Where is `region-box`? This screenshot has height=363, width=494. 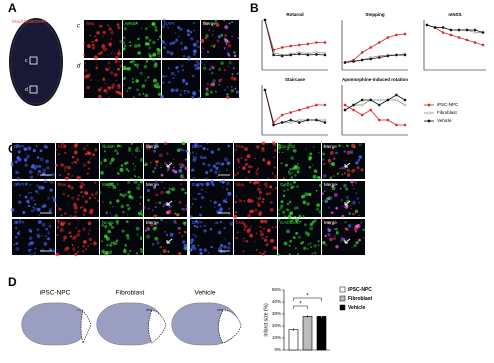
region-box is located at coordinates (33, 89).